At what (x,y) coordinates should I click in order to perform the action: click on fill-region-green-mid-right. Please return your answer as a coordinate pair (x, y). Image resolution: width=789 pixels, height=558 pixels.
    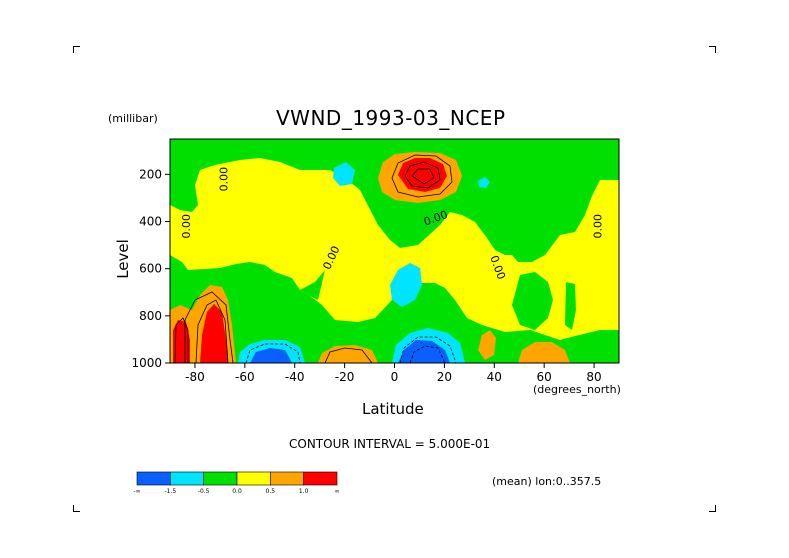
    Looking at the image, I should click on (532, 301).